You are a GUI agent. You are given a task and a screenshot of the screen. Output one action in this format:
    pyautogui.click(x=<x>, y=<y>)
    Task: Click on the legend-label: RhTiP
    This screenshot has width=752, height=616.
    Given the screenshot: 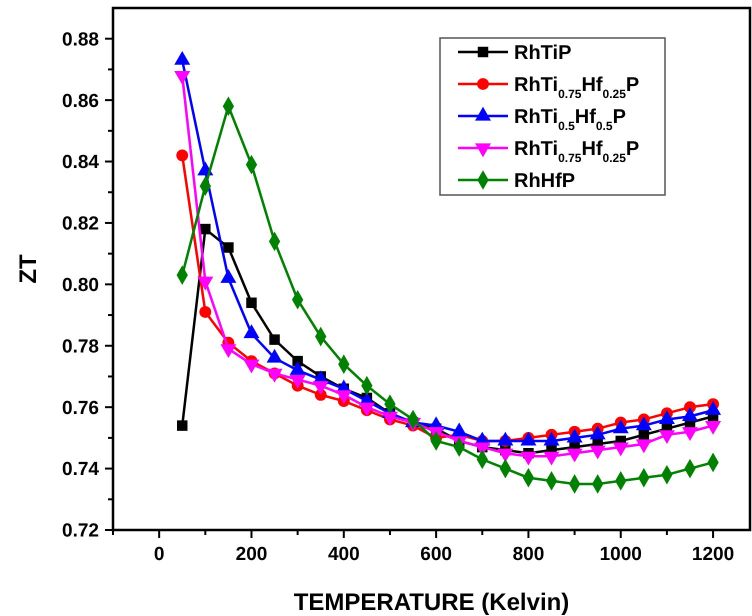 What is the action you would take?
    pyautogui.click(x=543, y=53)
    